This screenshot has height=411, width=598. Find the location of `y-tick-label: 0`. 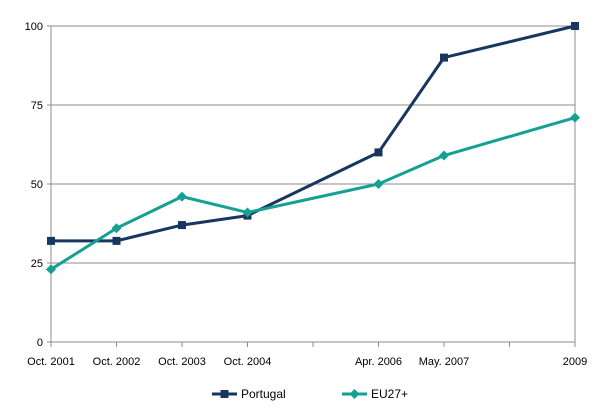

y-tick-label: 0 is located at coordinates (40, 343).